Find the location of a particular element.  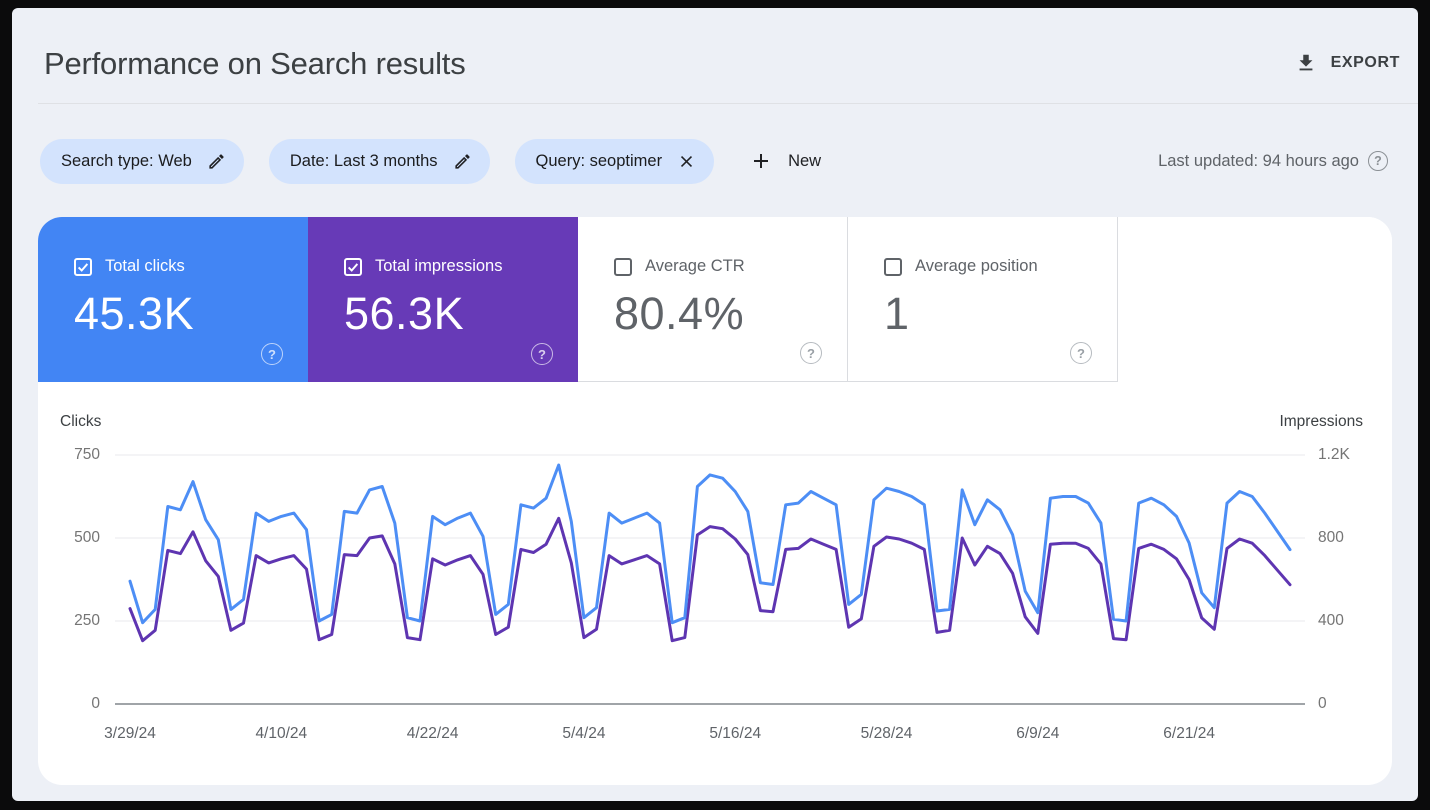

x-axis-tick: 5/28/24 is located at coordinates (886, 733).